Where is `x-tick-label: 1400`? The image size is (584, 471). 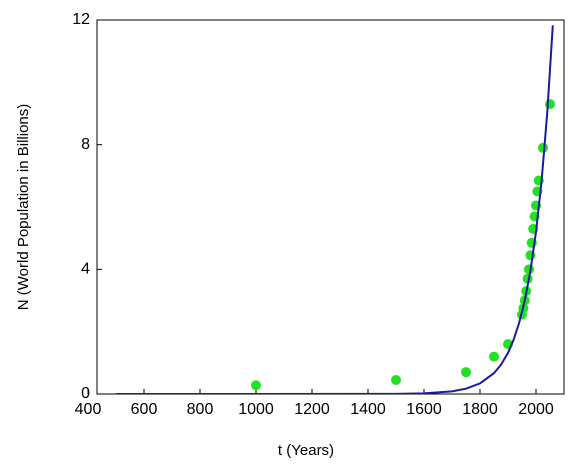 x-tick-label: 1400 is located at coordinates (368, 409).